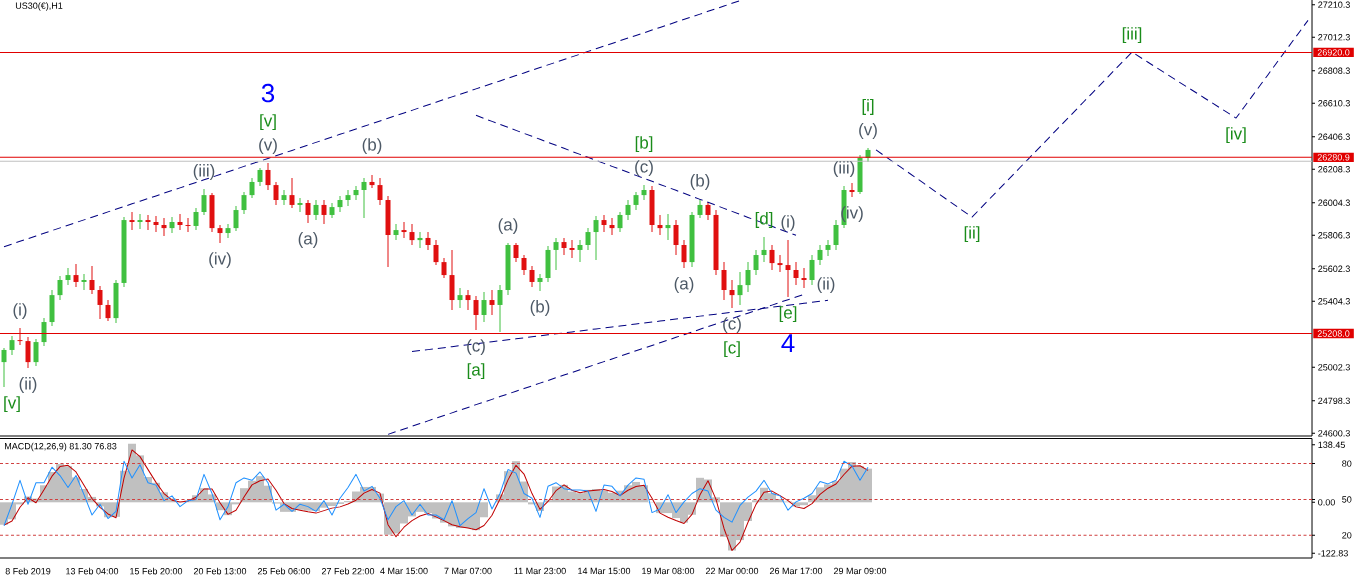 This screenshot has width=1360, height=582. I want to click on x-tick-label: 26 Mar 17:00, so click(796, 571).